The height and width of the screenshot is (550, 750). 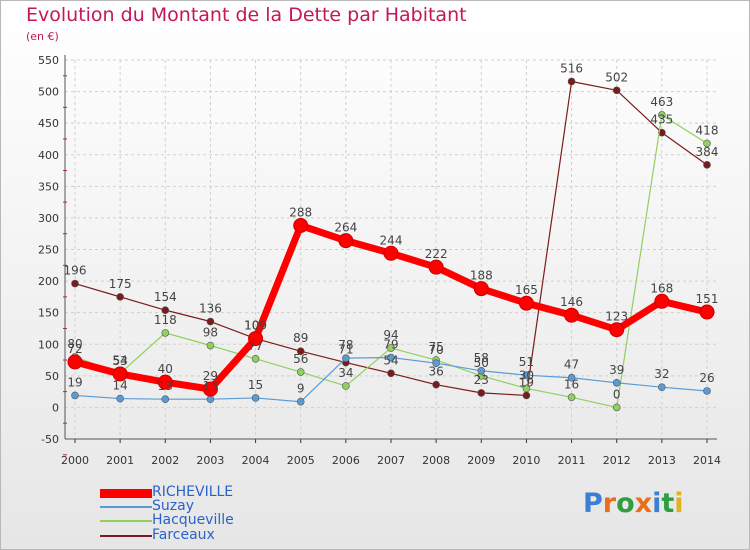 What do you see at coordinates (300, 338) in the screenshot?
I see `data-label: 89` at bounding box center [300, 338].